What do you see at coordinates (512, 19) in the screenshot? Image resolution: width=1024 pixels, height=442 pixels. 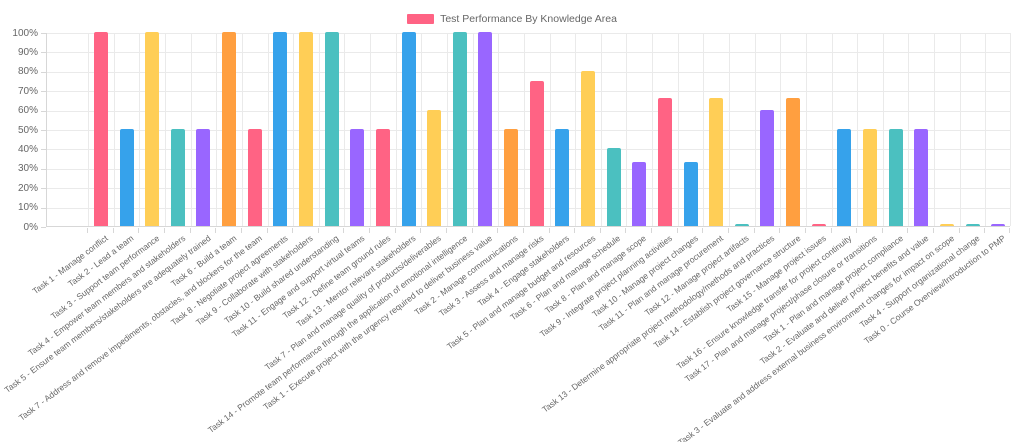 I see `legend-item: Test Performance By Knowledge Area` at bounding box center [512, 19].